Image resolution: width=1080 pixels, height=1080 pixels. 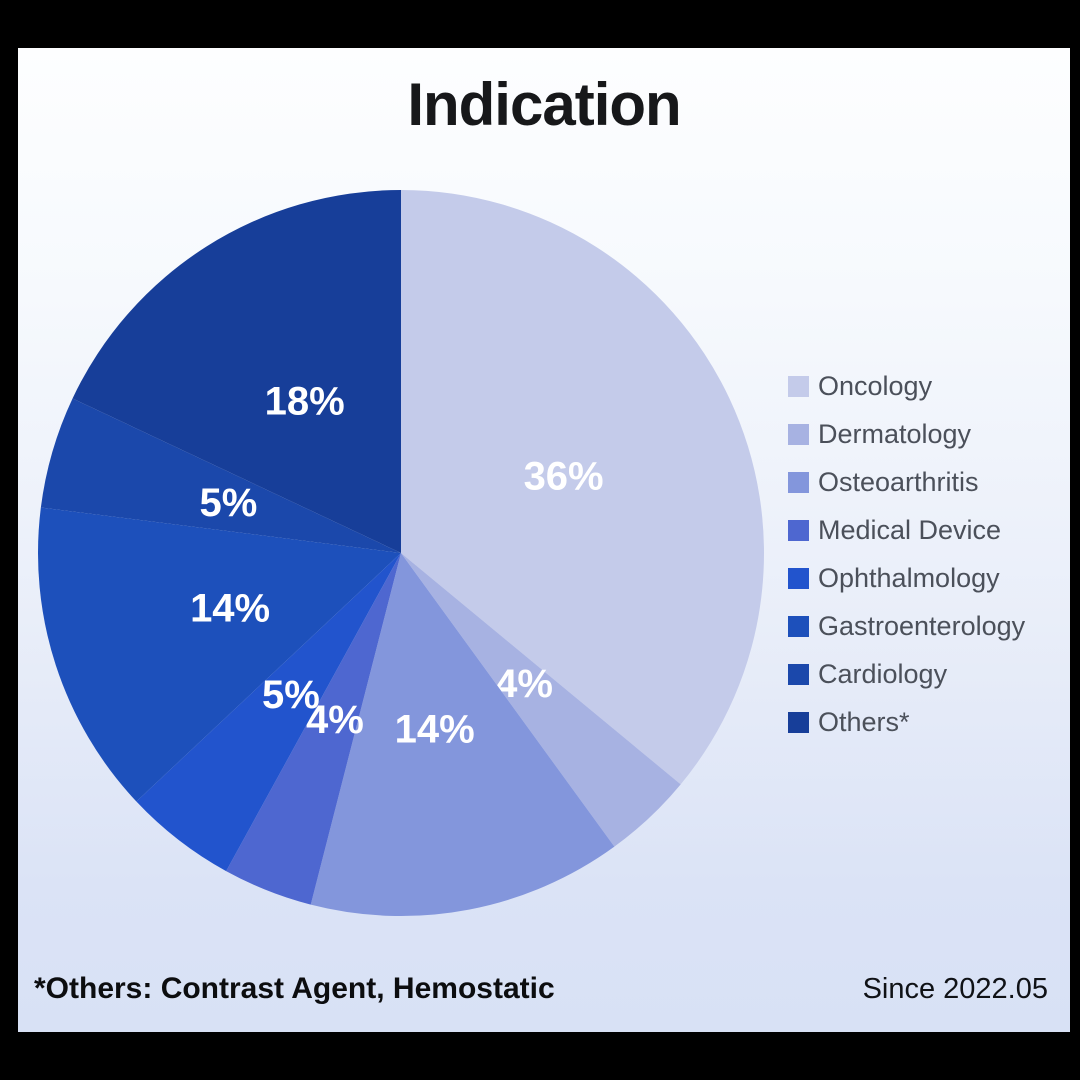 What do you see at coordinates (883, 673) in the screenshot?
I see `legend-label: Cardiology` at bounding box center [883, 673].